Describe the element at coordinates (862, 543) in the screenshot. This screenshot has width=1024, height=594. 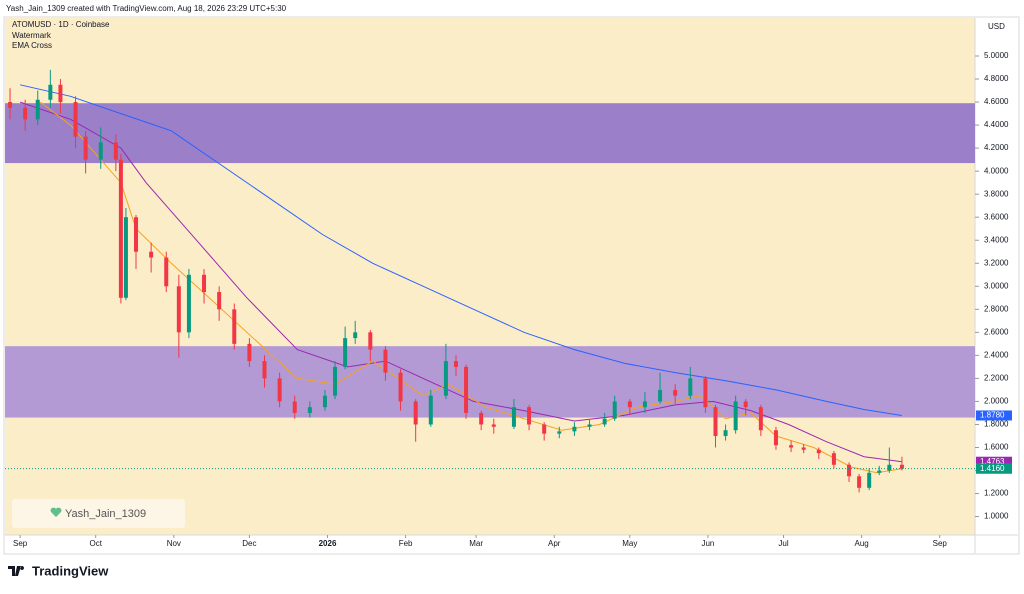
I see `x-tick-label: Aug` at that location.